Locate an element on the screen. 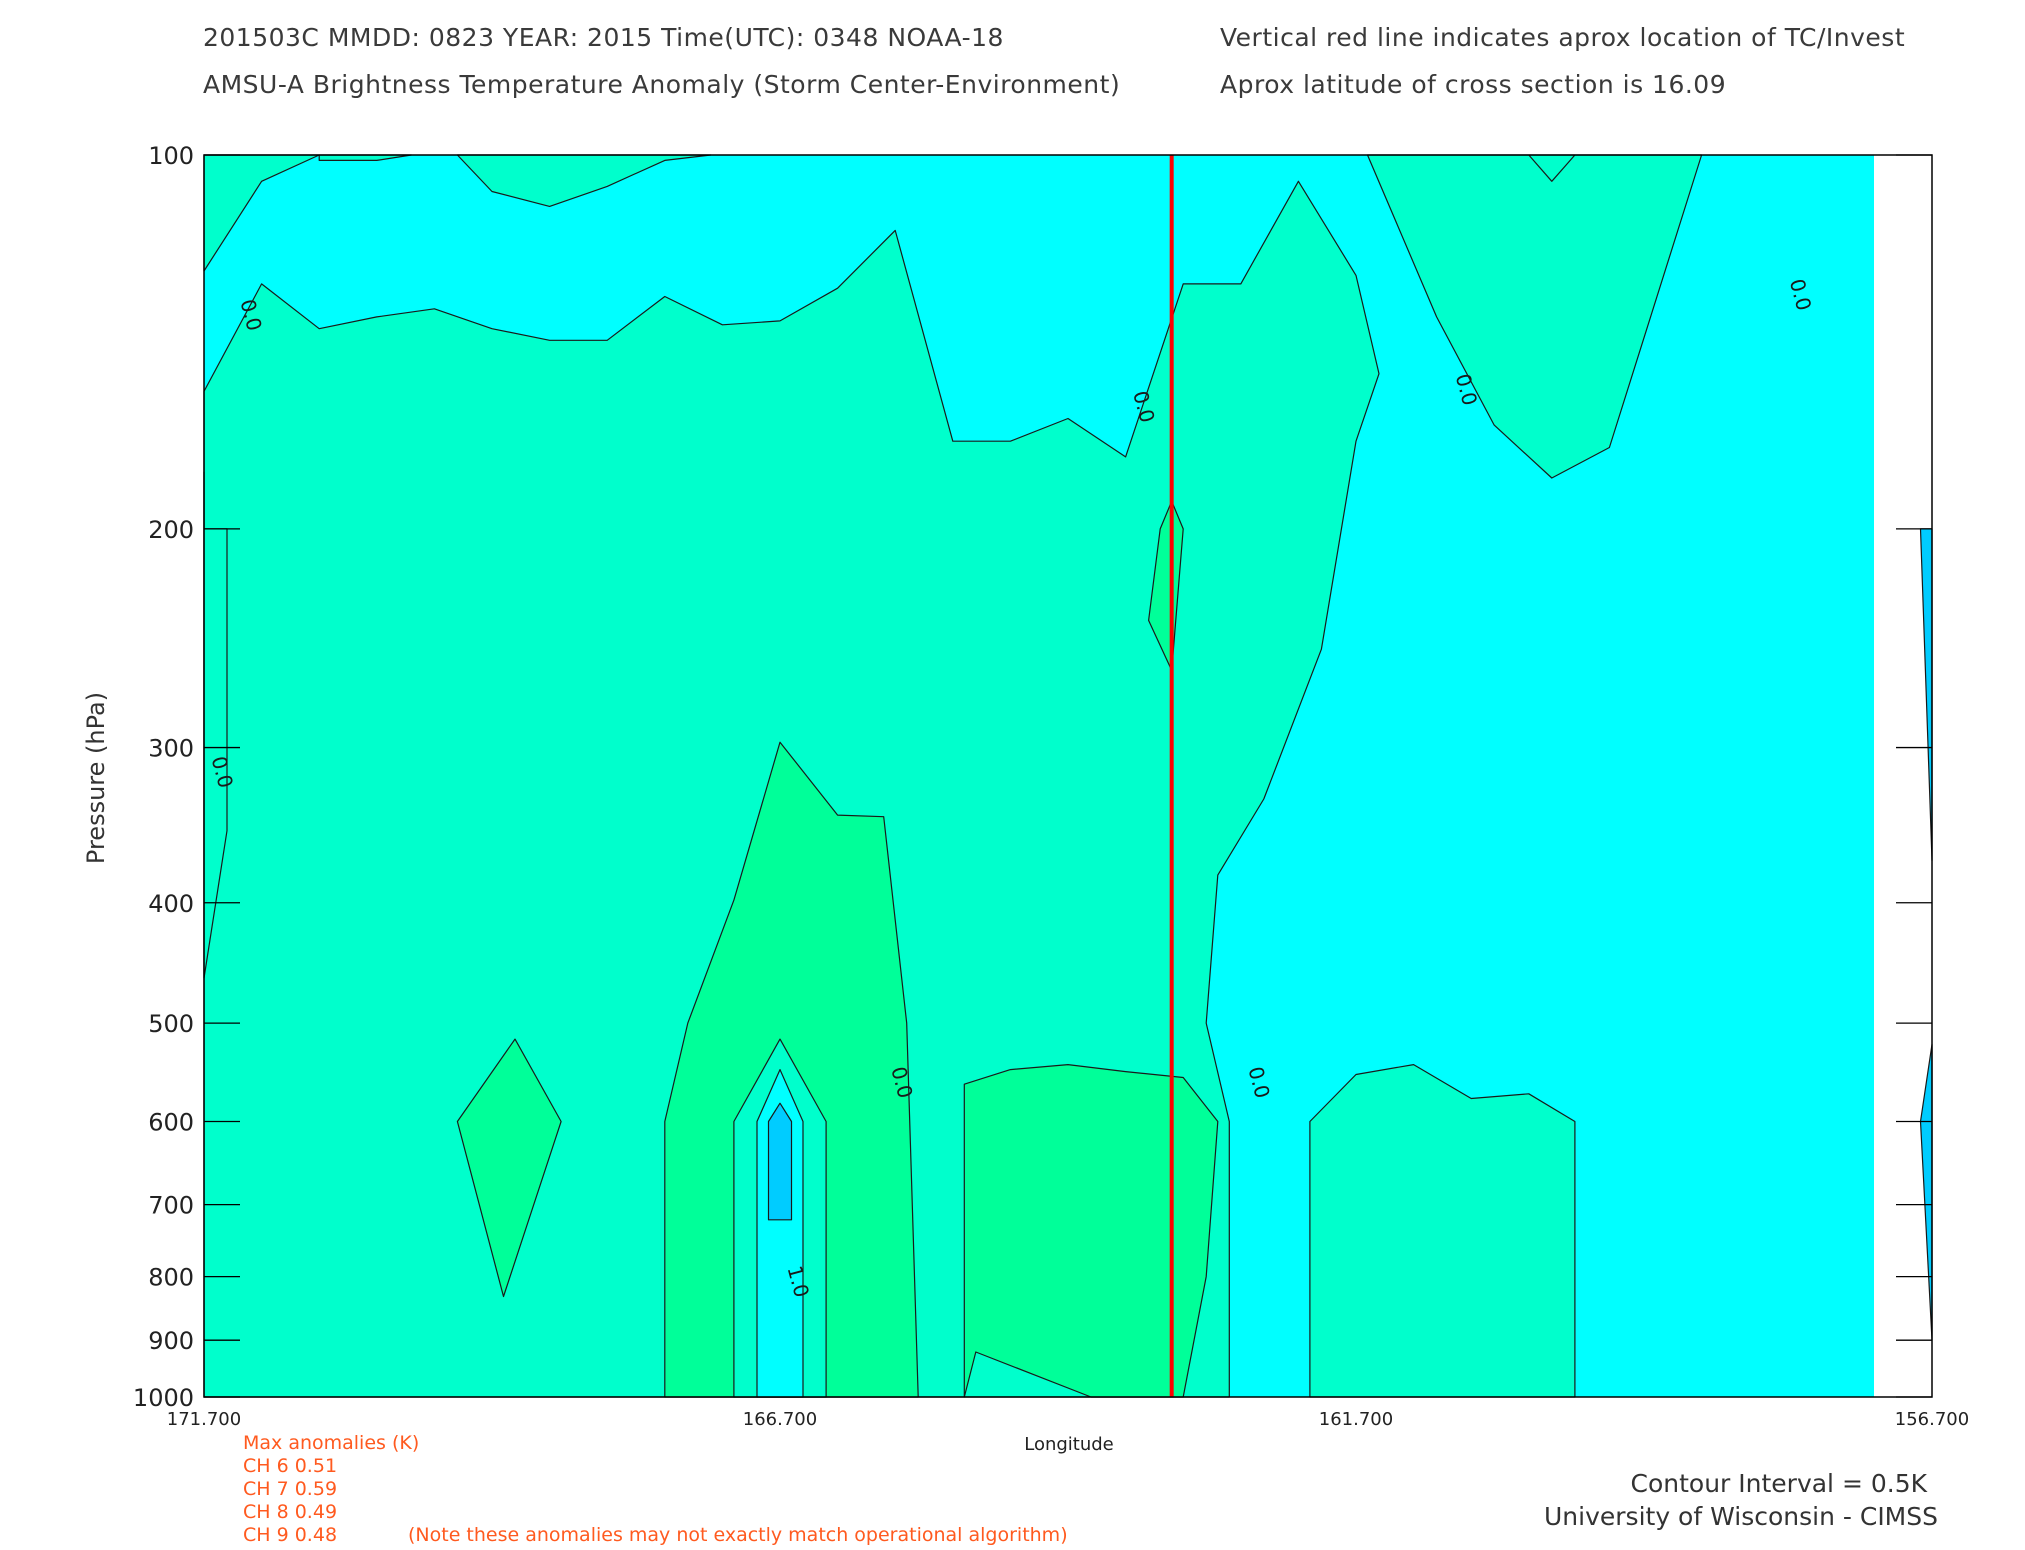 The height and width of the screenshot is (1550, 2025). y-tick-label: 1000 is located at coordinates (163, 1398).